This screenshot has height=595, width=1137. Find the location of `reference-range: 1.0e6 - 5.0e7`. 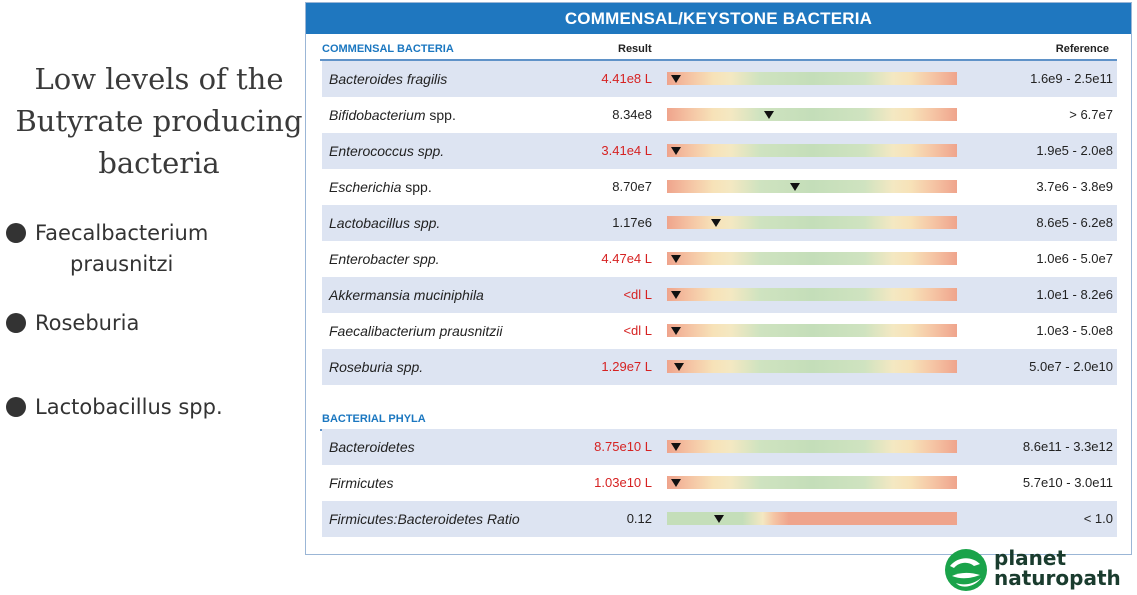

reference-range: 1.0e6 - 5.0e7 is located at coordinates (1074, 258).